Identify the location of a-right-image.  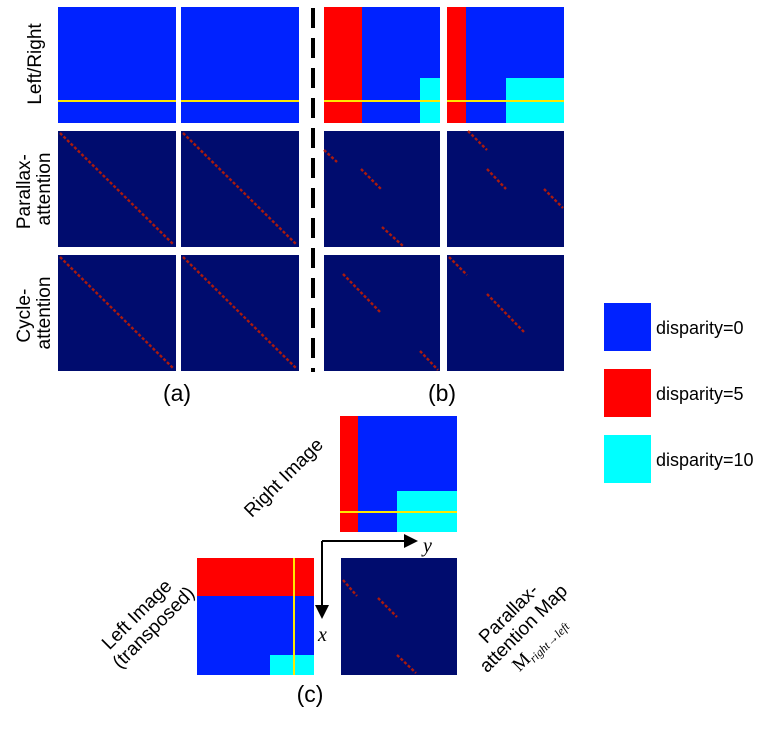
(240, 65).